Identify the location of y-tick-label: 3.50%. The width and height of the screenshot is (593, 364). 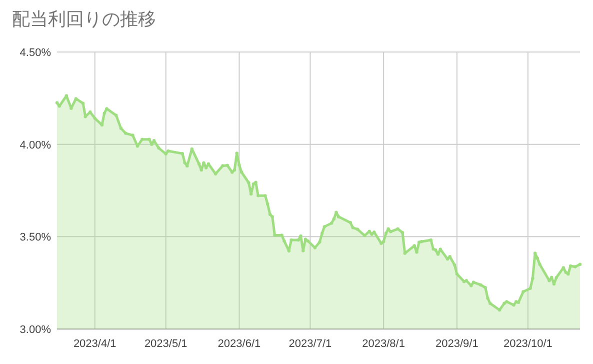
(36, 238).